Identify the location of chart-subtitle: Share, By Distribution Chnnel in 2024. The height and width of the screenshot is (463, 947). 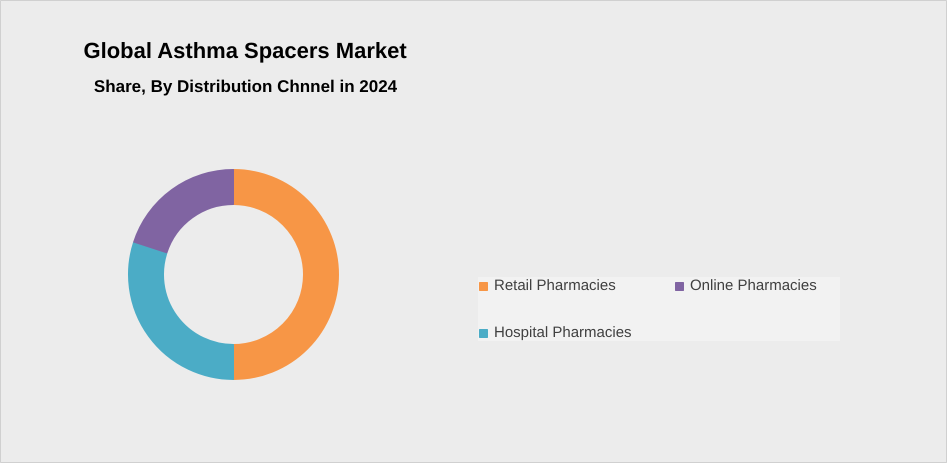
(246, 86).